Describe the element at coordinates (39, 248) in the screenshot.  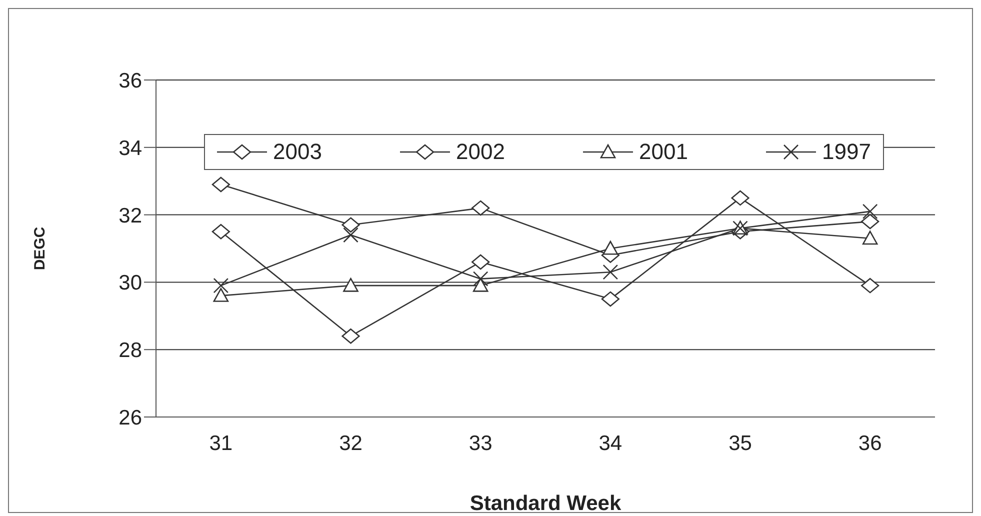
I see `y-axis-title: DEGC` at that location.